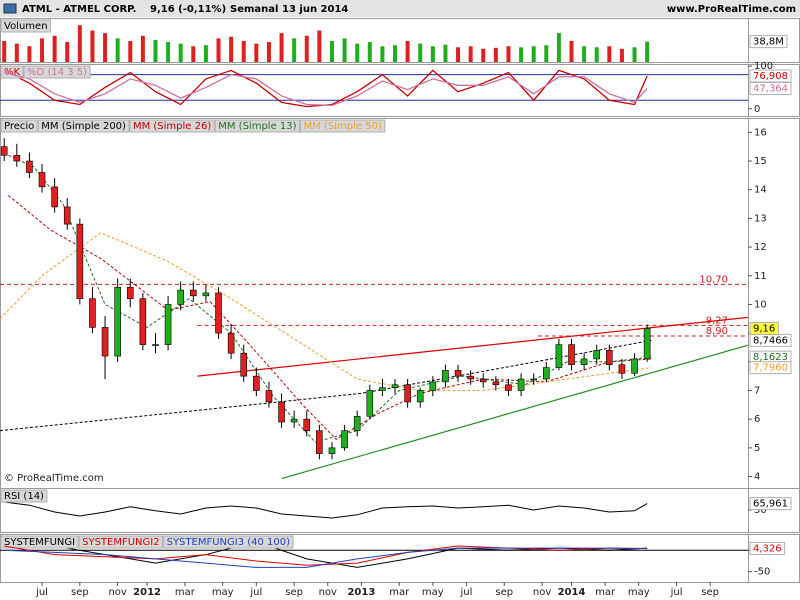  What do you see at coordinates (757, 109) in the screenshot?
I see `y-tick-label: 0` at bounding box center [757, 109].